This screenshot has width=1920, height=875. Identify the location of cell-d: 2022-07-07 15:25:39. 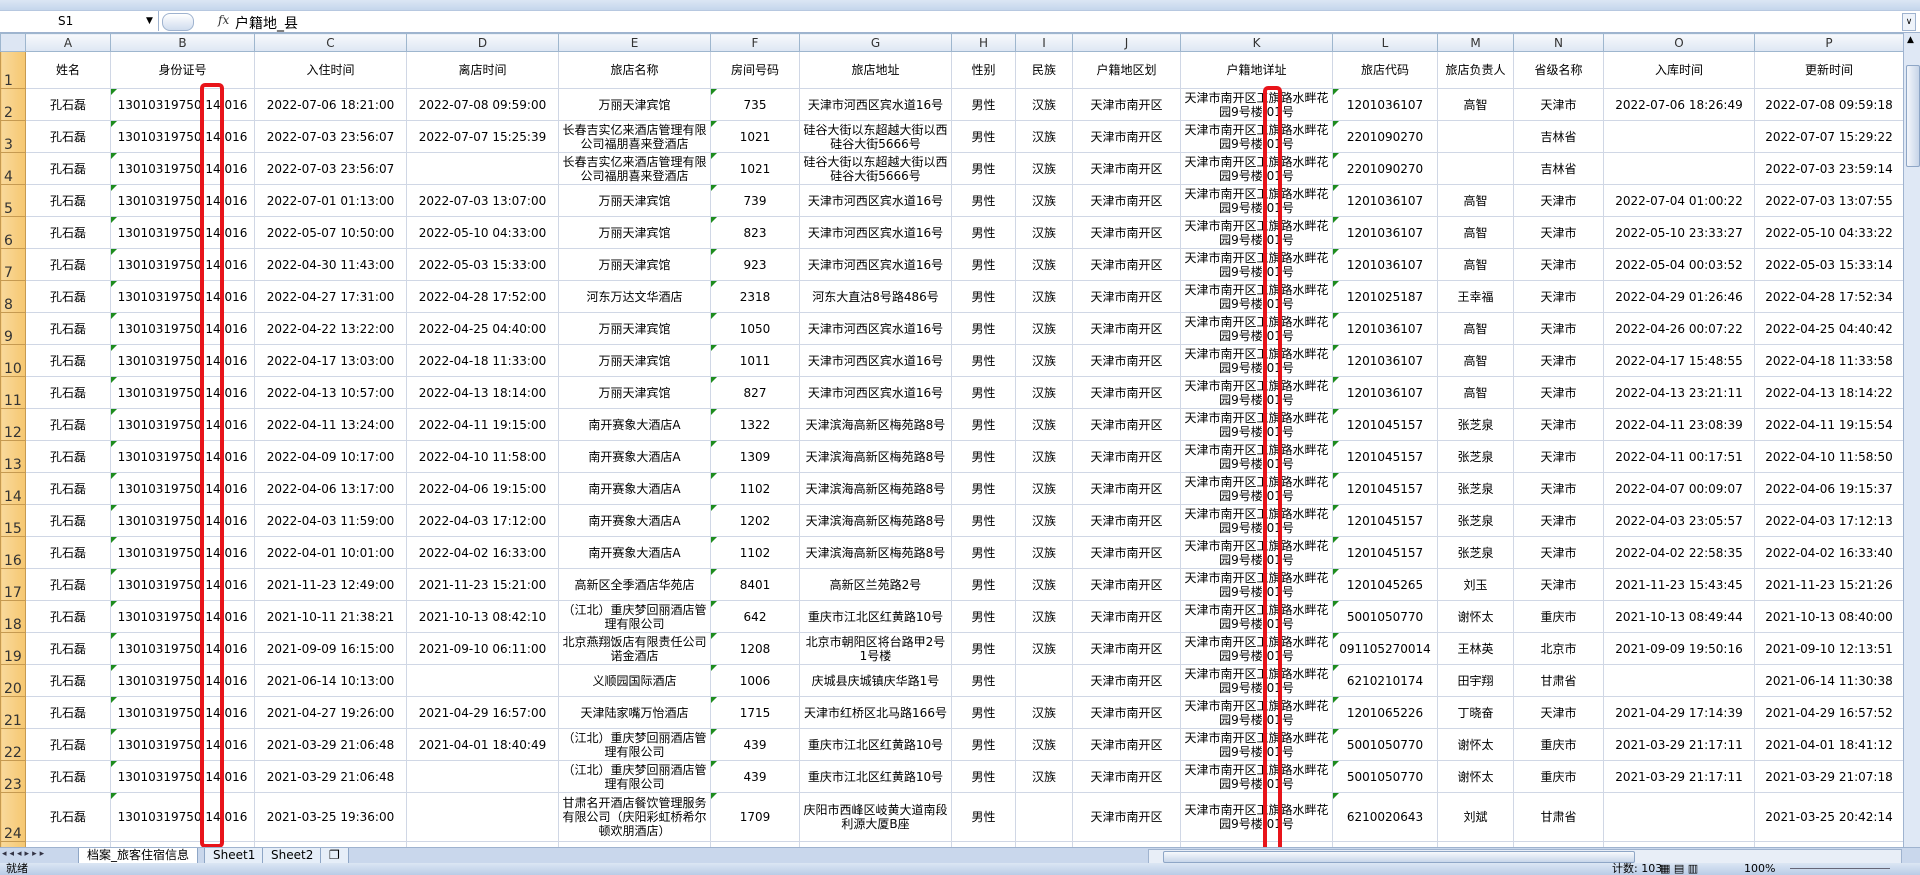
(482, 136).